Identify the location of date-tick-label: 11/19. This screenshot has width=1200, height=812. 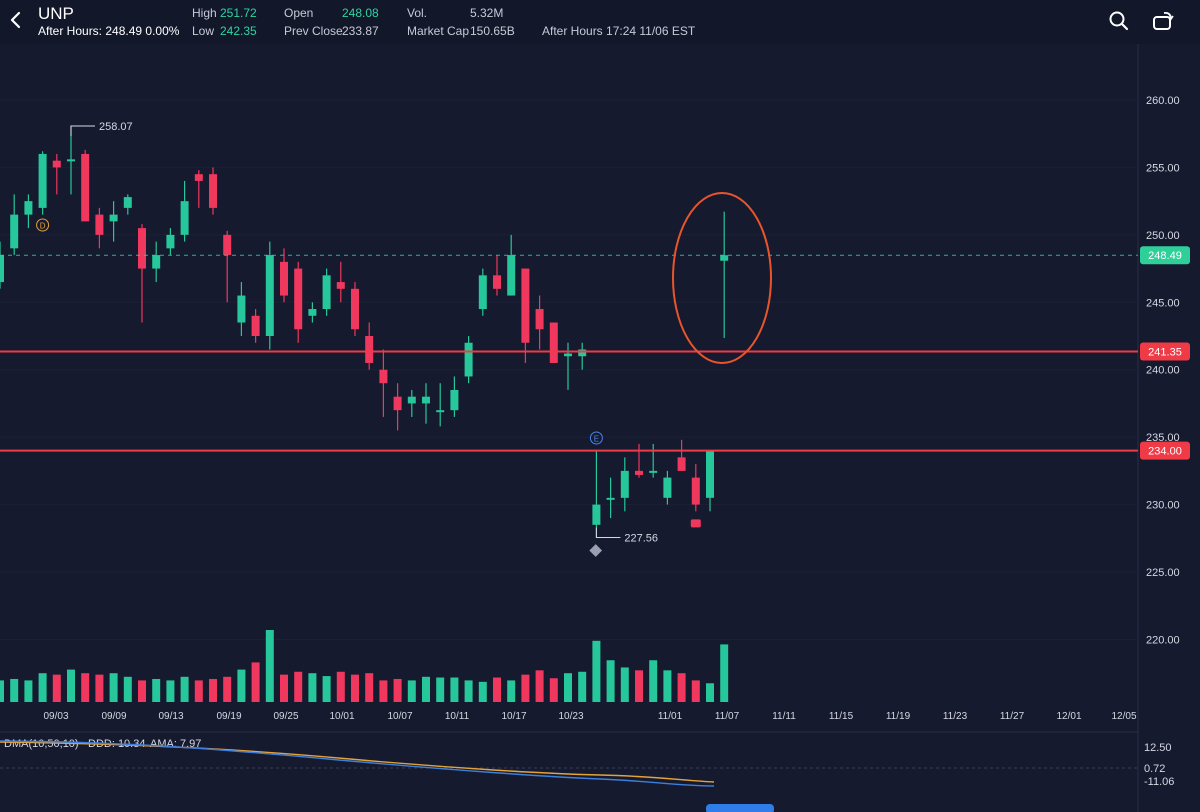
(898, 716).